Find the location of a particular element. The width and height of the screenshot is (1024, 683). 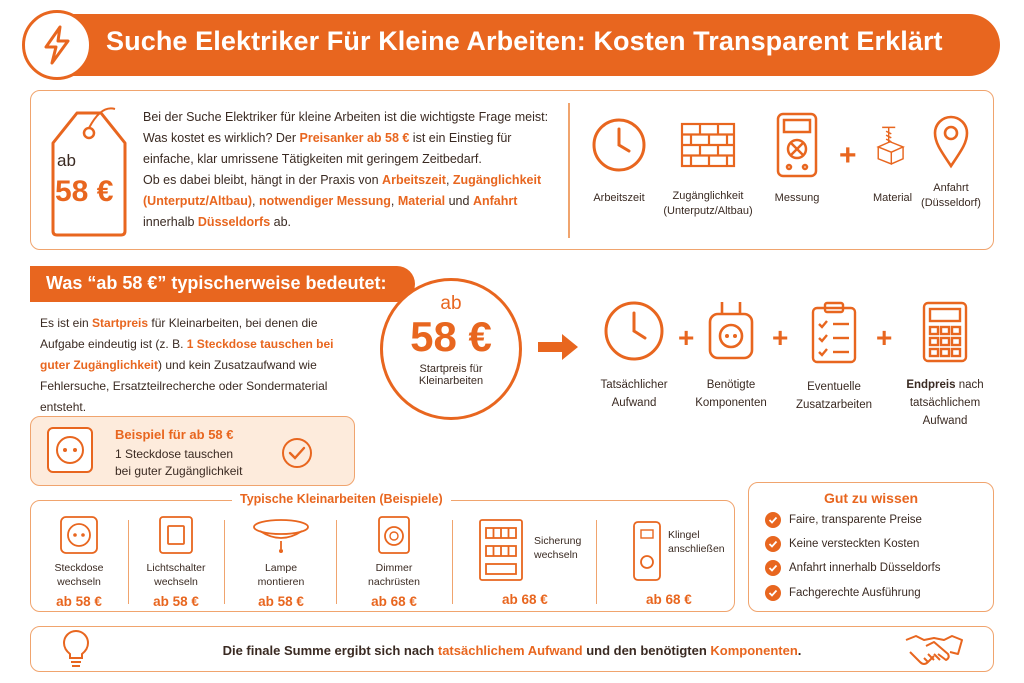

task-label: Klingel anschließen is located at coordinates (696, 542).